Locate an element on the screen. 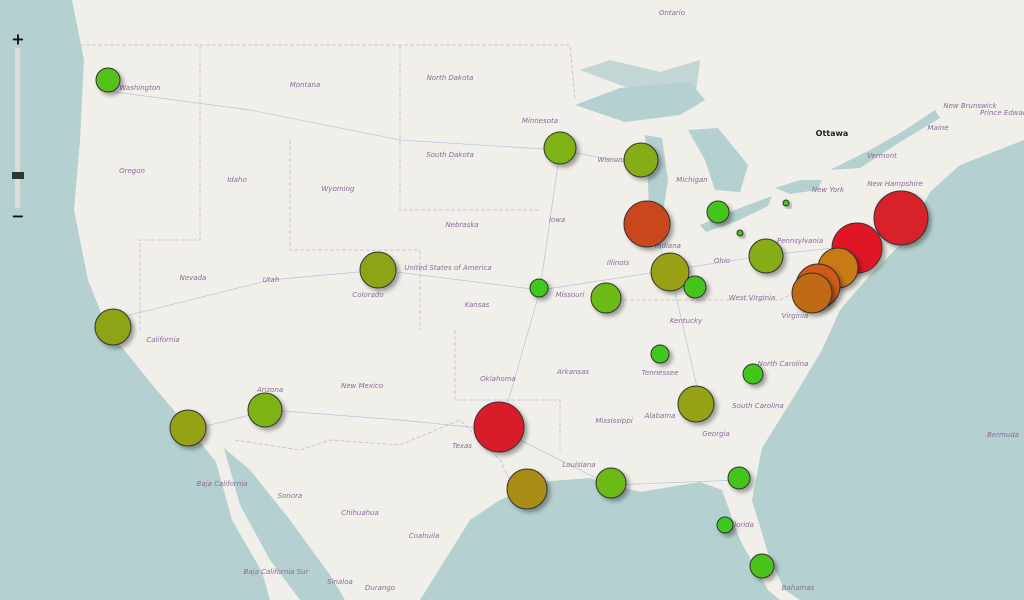 The width and height of the screenshot is (1024, 600). place-label: Sonora is located at coordinates (290, 496).